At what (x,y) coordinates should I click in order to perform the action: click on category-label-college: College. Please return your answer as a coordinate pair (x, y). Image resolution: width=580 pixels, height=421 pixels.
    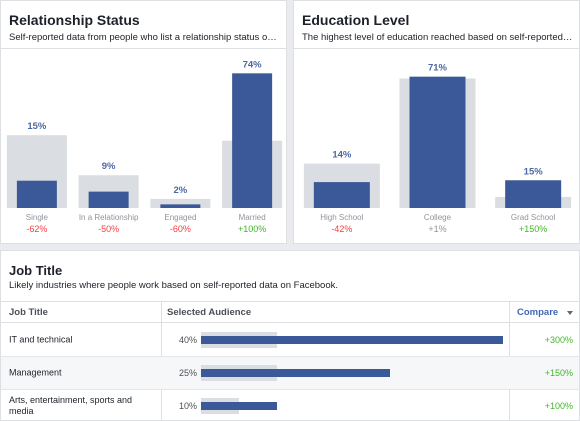
    Looking at the image, I should click on (438, 217).